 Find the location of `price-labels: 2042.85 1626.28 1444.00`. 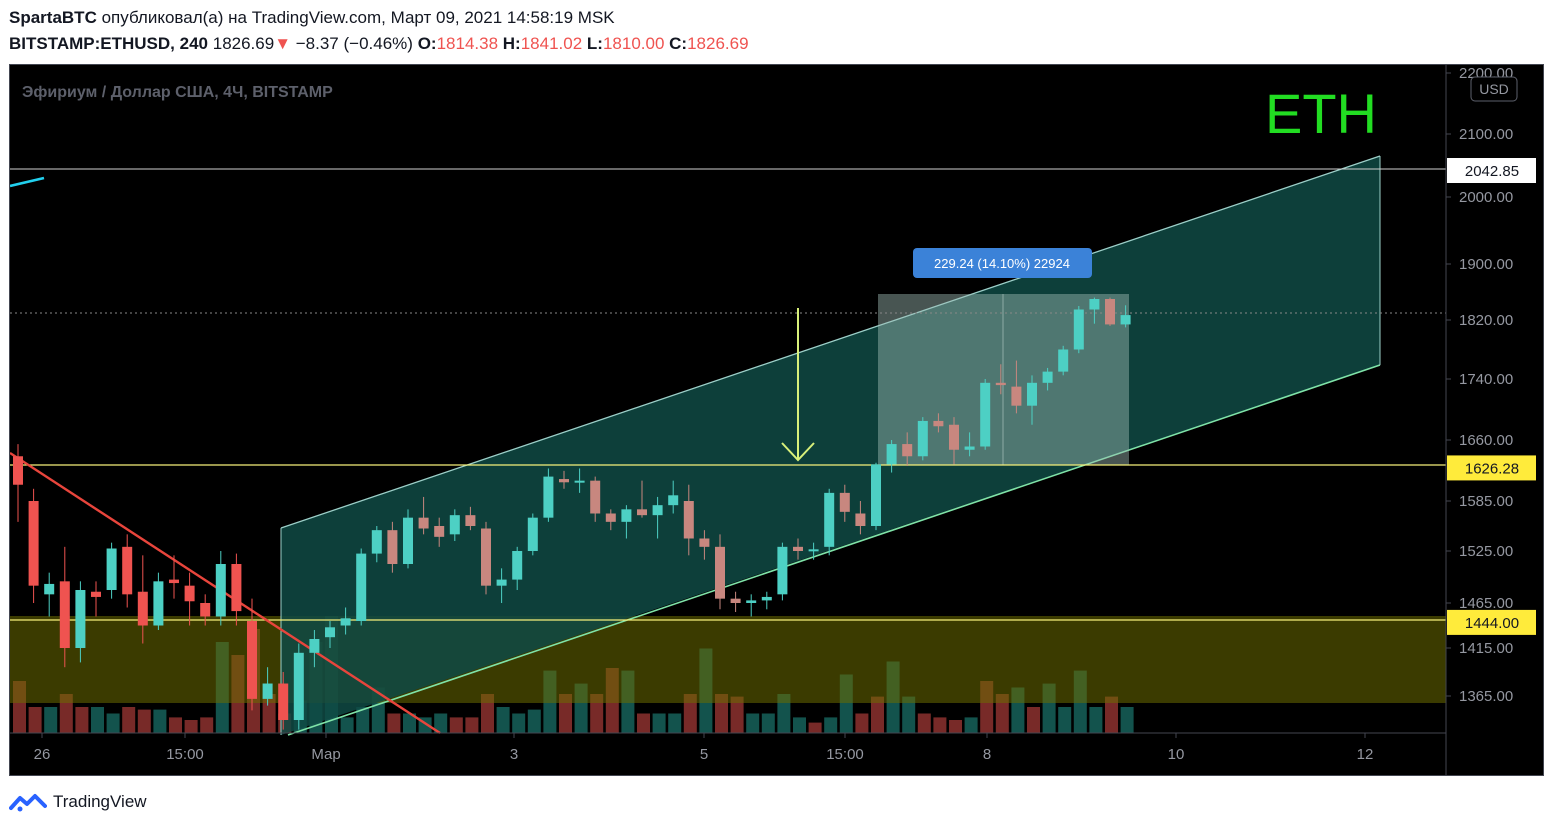

price-labels: 2042.85 1626.28 1444.00 is located at coordinates (1491, 396).